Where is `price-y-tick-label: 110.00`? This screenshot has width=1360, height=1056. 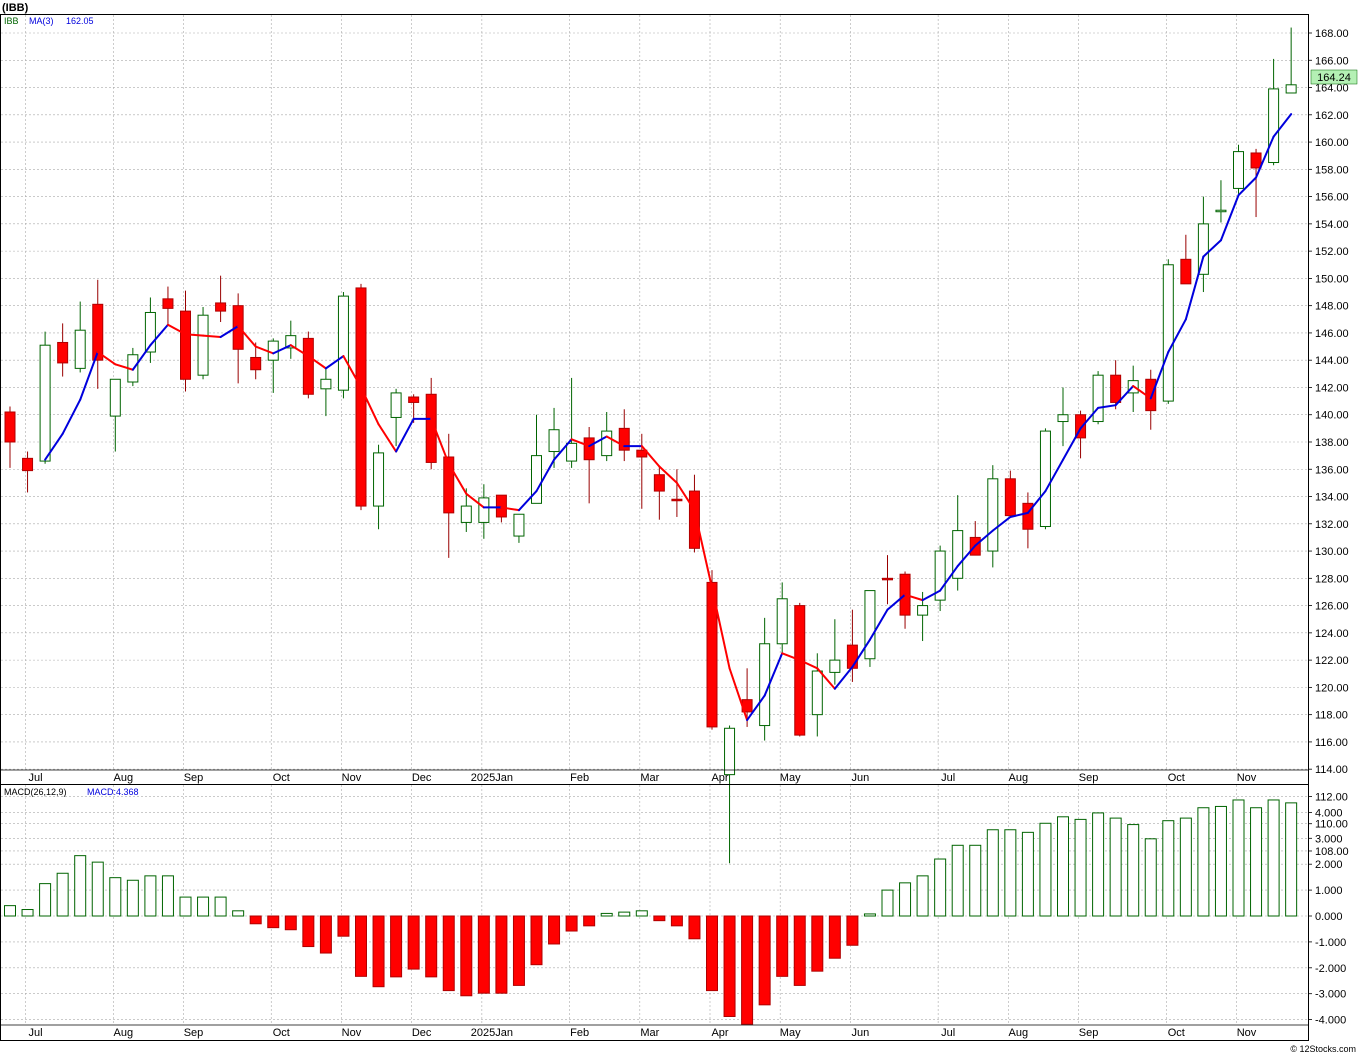
price-y-tick-label: 110.00 is located at coordinates (1331, 825).